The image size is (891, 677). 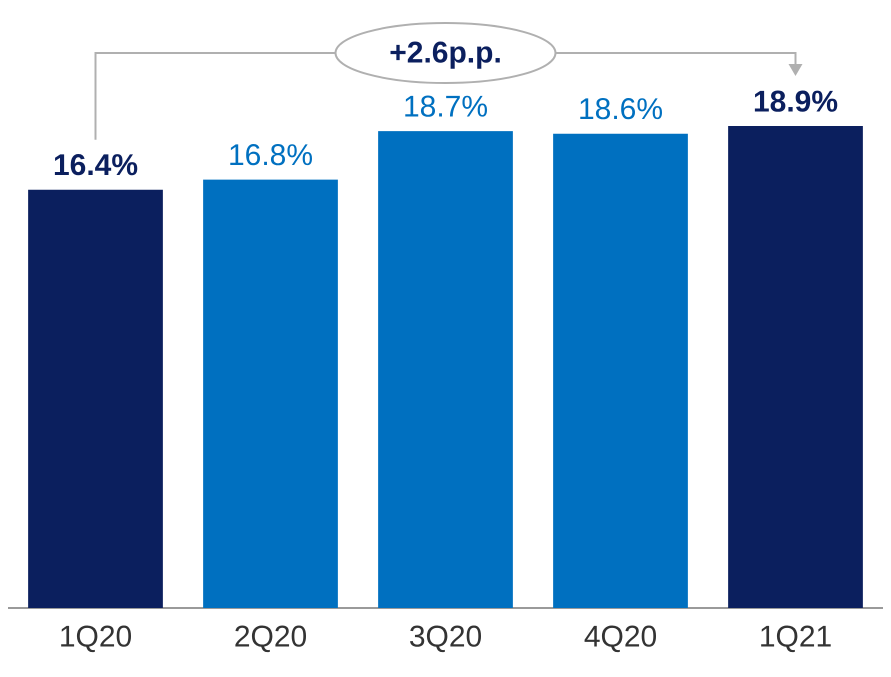 I want to click on x-tick-label: 1Q21, so click(x=795, y=637).